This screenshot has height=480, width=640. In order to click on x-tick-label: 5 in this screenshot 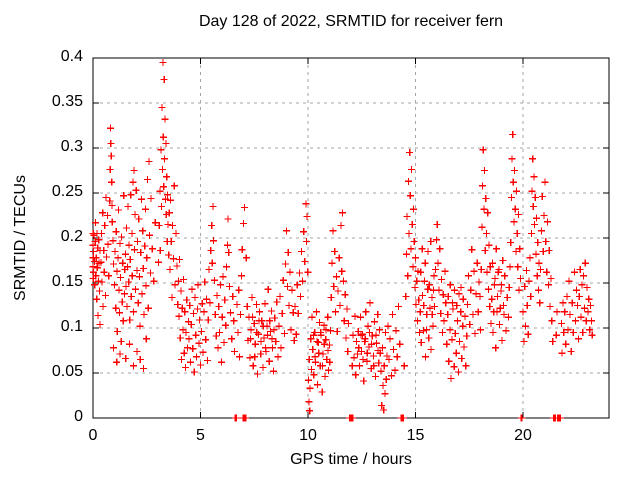, I will do `click(200, 435)`.